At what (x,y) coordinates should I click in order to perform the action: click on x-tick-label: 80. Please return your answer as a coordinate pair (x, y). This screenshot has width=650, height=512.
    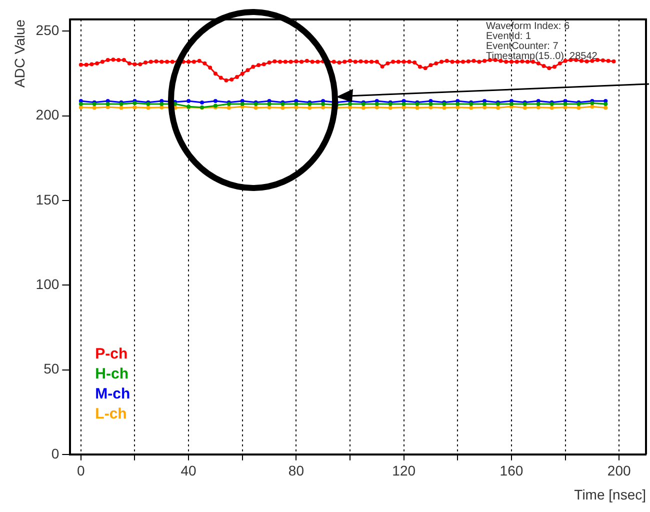
    Looking at the image, I should click on (296, 470).